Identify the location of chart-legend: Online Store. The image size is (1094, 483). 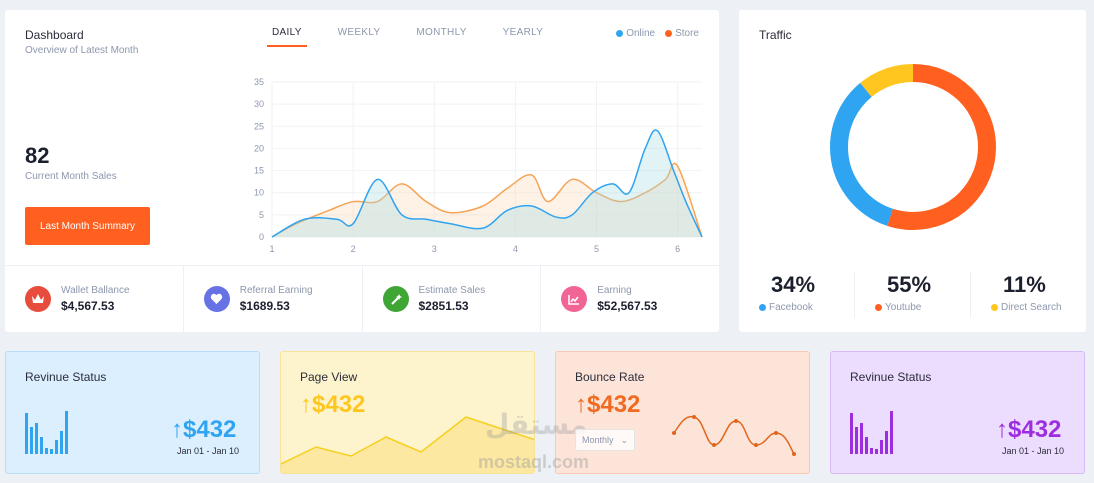
(652, 33).